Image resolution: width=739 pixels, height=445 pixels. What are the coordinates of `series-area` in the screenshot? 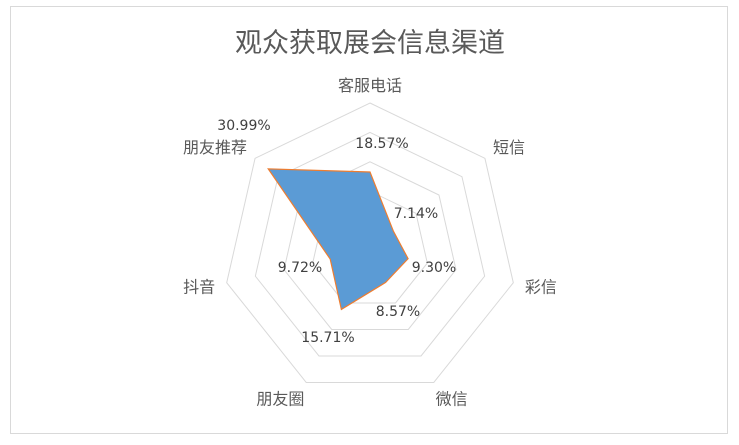 It's located at (338, 239).